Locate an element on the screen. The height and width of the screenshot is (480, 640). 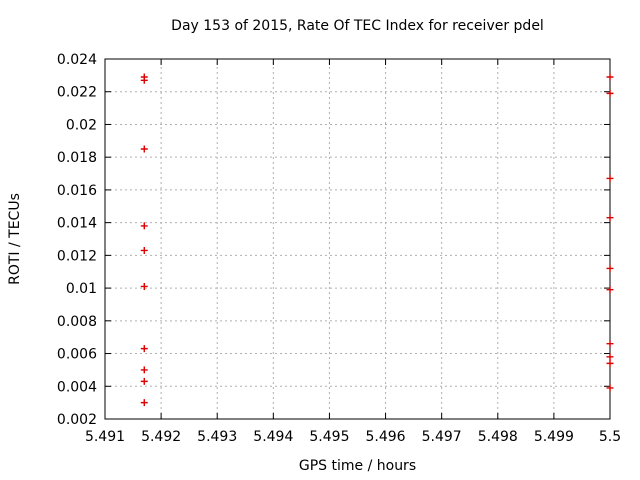
x-tick-label: 5.494 is located at coordinates (273, 437).